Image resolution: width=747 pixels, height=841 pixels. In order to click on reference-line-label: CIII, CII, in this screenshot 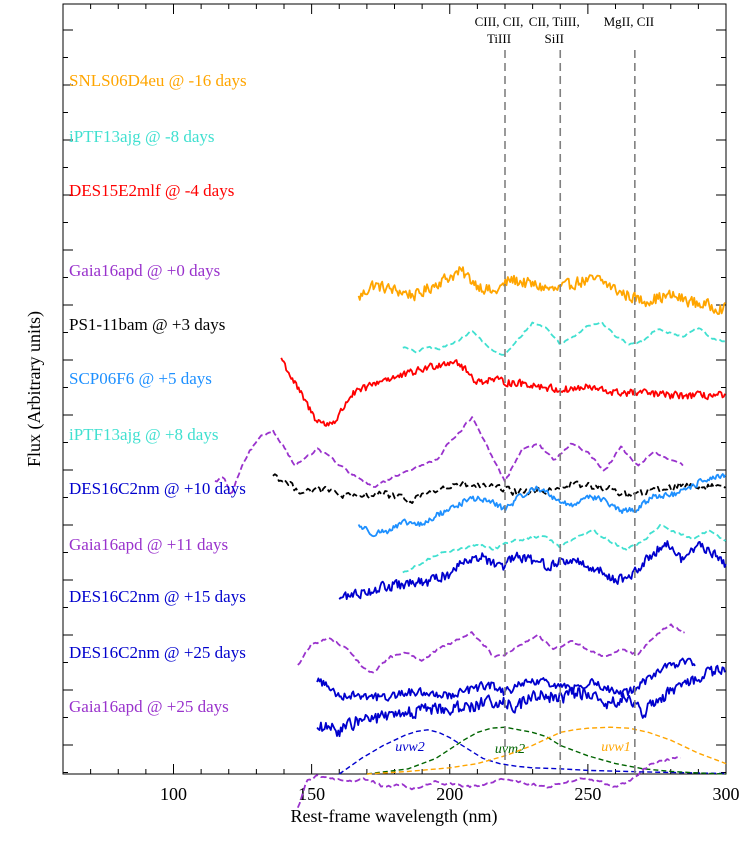, I will do `click(499, 21)`.